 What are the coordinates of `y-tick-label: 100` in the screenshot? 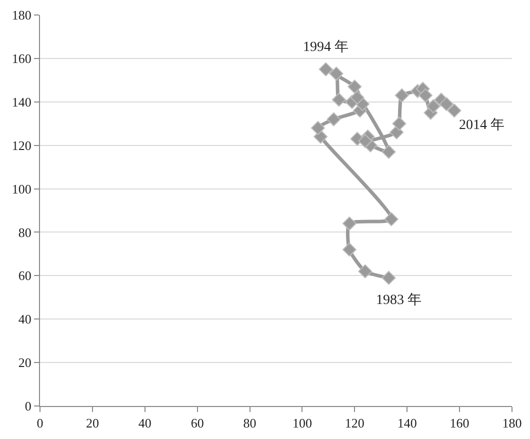 It's located at (22, 188).